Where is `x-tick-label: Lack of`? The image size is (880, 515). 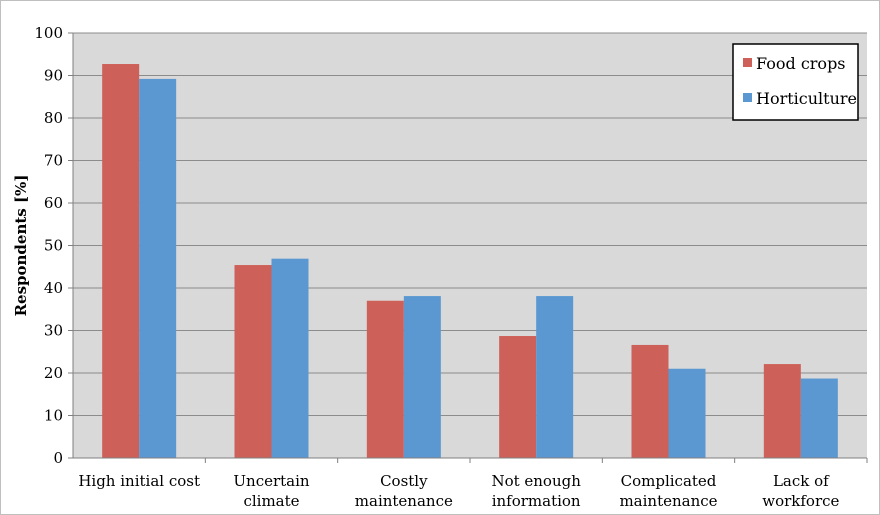
x-tick-label: Lack of is located at coordinates (801, 481).